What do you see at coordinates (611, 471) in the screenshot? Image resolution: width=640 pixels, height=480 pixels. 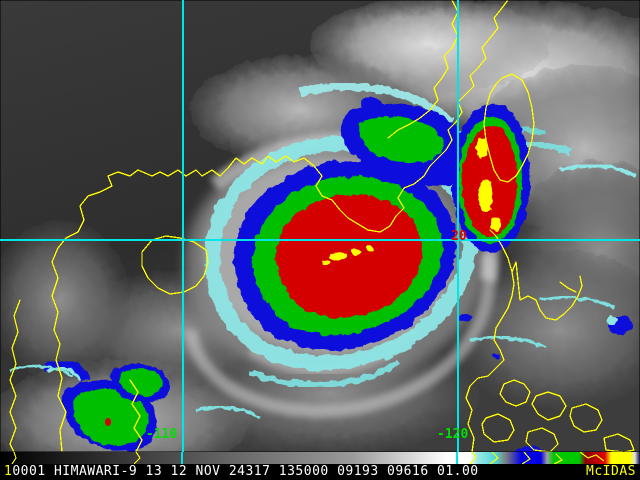 I see `mcidas-brand-label: McIDAS` at bounding box center [611, 471].